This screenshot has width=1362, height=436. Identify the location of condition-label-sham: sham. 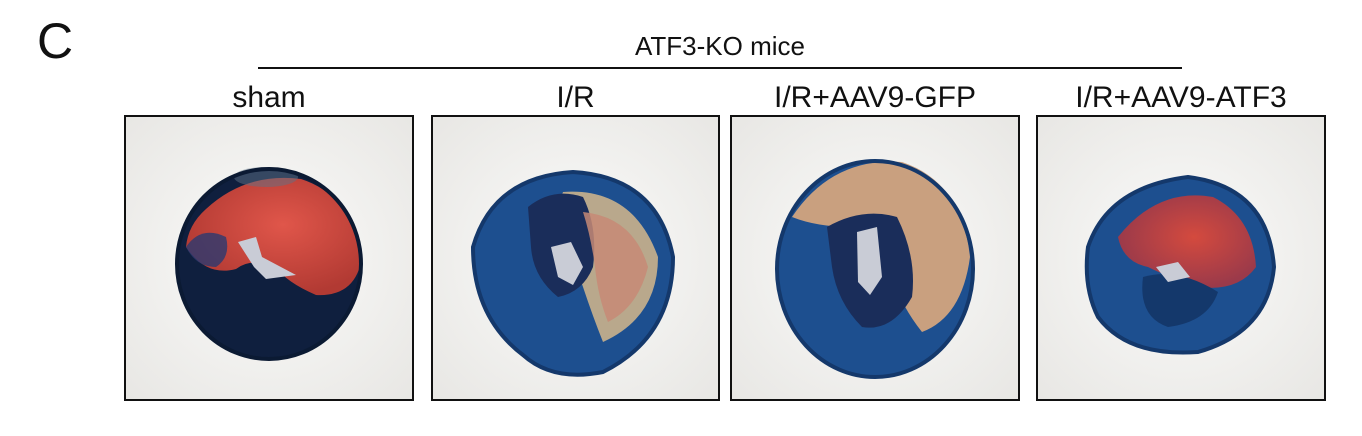
(269, 97).